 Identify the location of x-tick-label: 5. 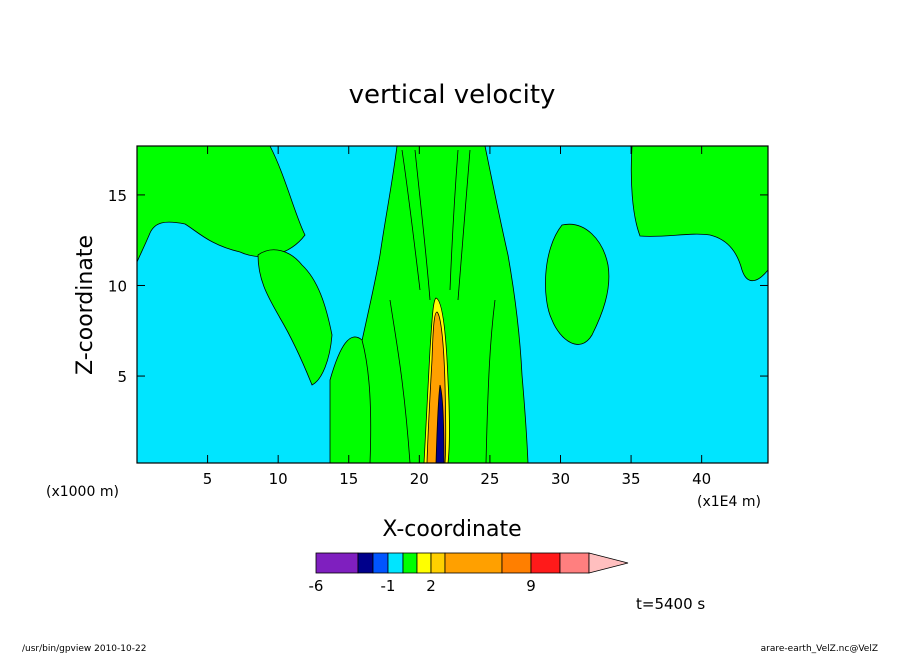
(208, 479).